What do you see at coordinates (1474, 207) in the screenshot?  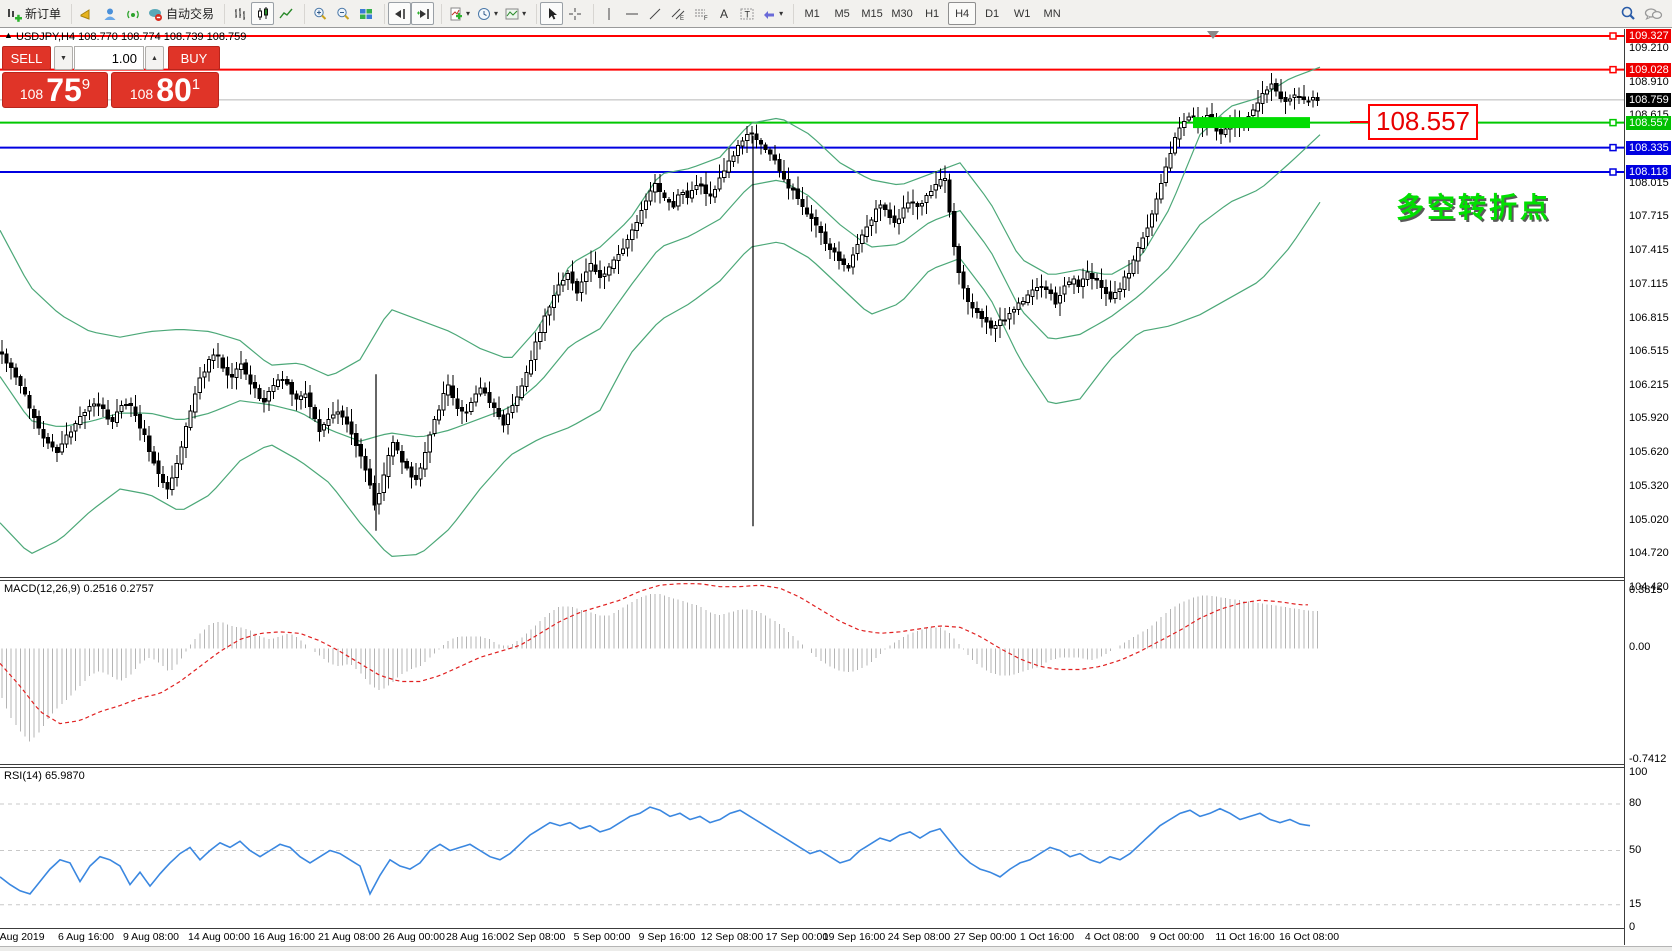 I see `turning-point-annotation: 多空转折点` at bounding box center [1474, 207].